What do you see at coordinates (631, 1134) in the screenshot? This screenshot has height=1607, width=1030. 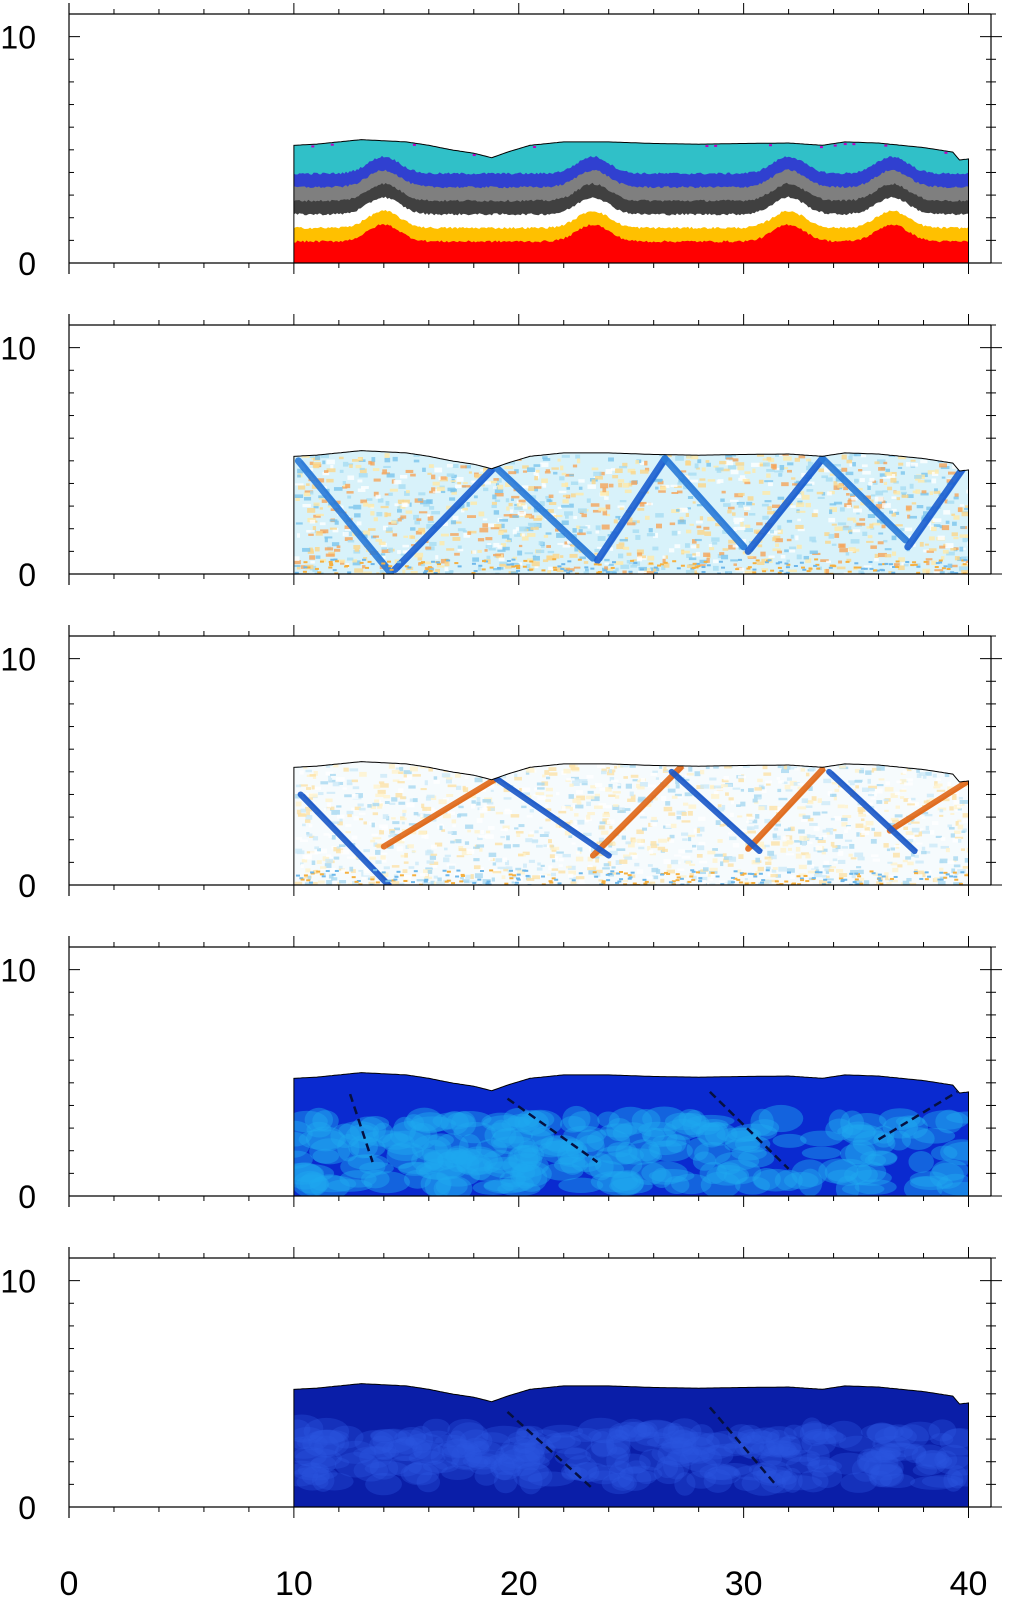 I see `domain-outline` at bounding box center [631, 1134].